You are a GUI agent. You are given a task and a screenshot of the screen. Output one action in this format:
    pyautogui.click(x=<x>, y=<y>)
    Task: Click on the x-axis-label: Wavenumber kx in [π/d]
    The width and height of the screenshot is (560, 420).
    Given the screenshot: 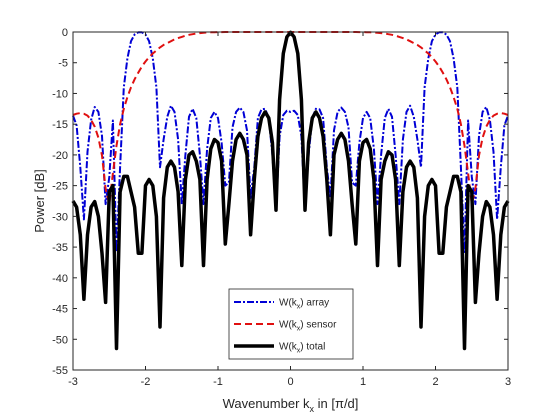 What is the action you would take?
    pyautogui.click(x=291, y=405)
    